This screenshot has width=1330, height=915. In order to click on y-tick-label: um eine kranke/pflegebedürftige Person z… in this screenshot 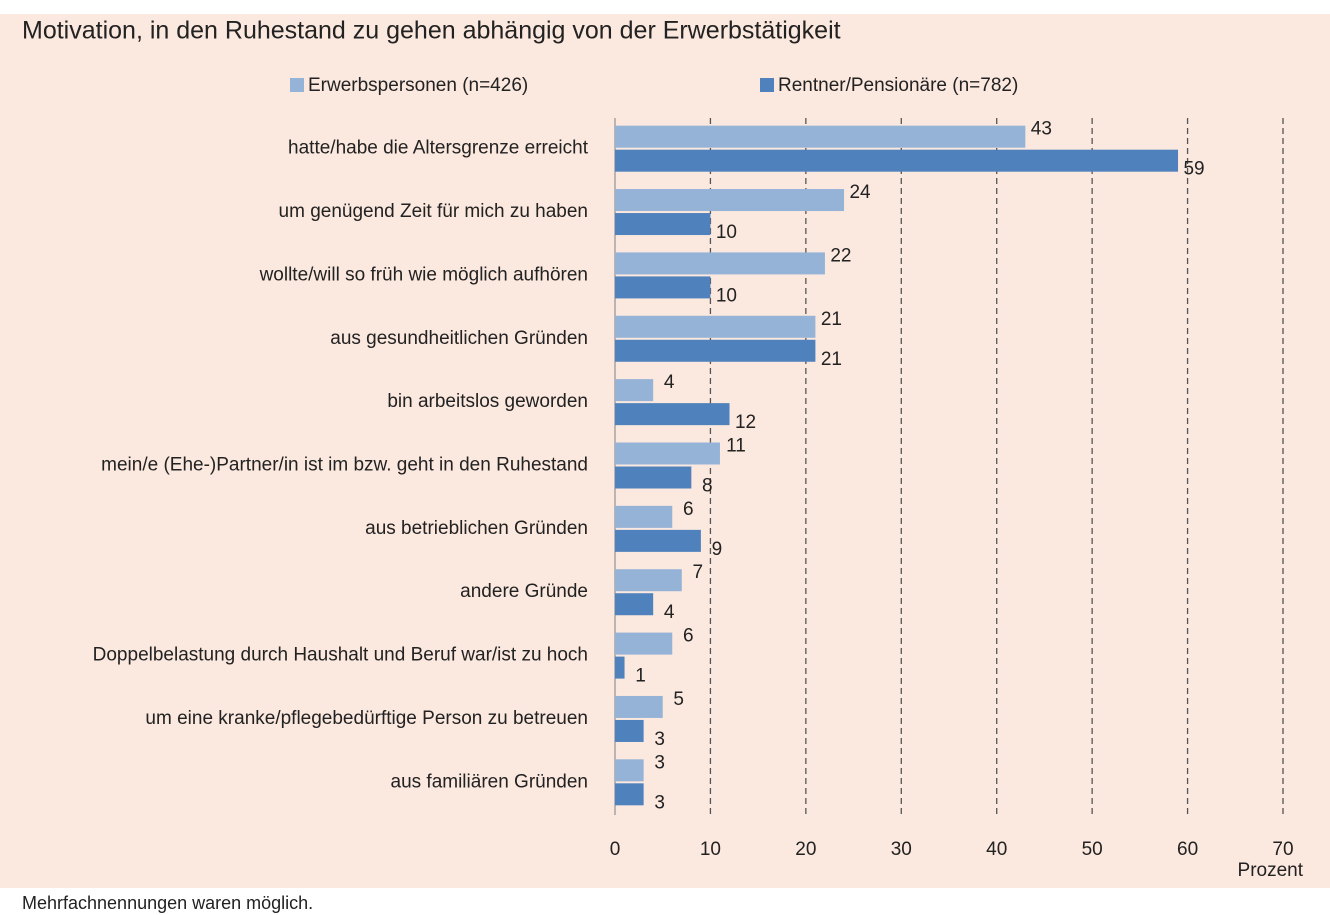, I will do `click(366, 718)`.